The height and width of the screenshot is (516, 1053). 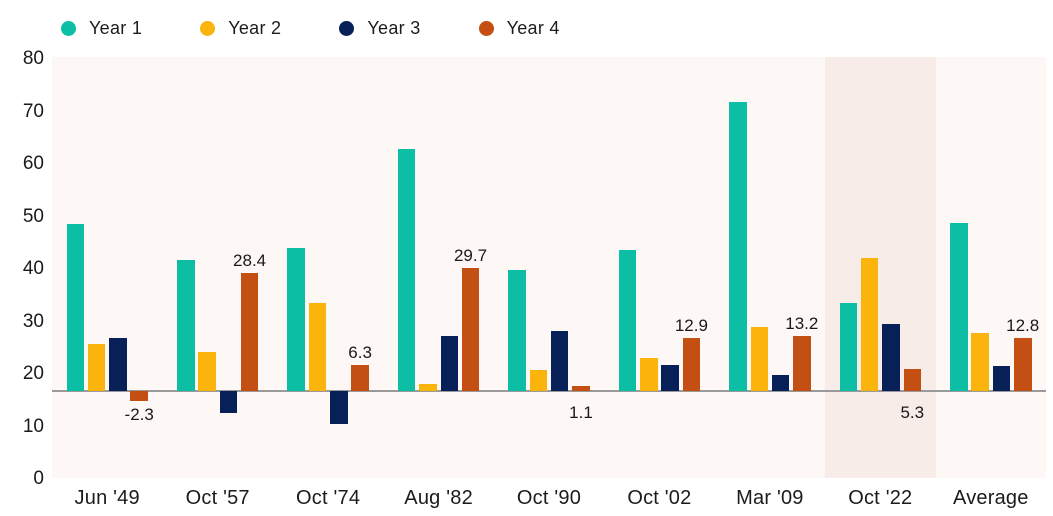 I want to click on y-tick-label-40: 40, so click(x=33, y=268).